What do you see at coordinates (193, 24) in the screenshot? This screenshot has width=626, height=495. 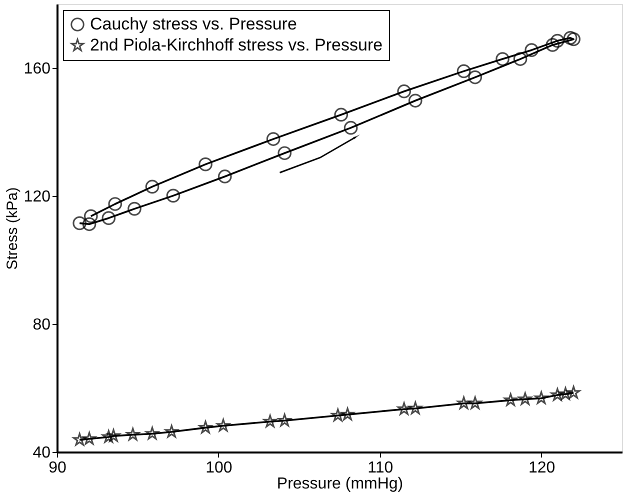 I see `legend-label: Cauchy stress vs. Pressure` at bounding box center [193, 24].